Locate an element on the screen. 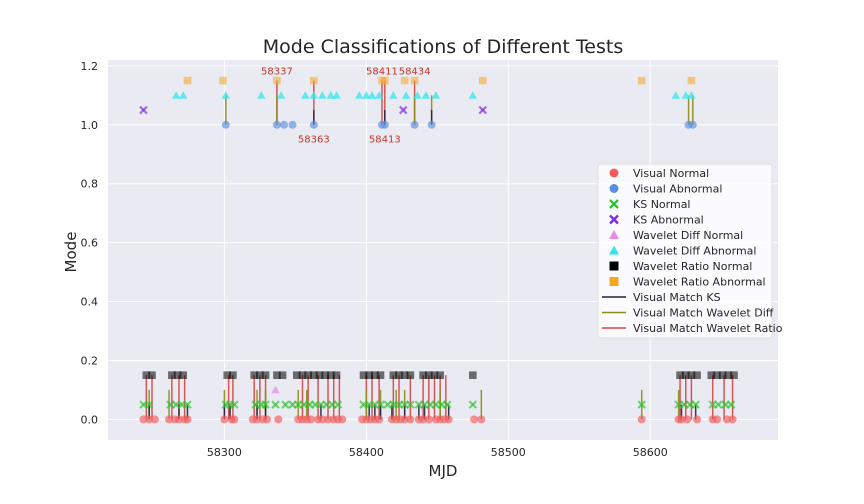  legend-entry: Visual Abnormal is located at coordinates (665, 189).